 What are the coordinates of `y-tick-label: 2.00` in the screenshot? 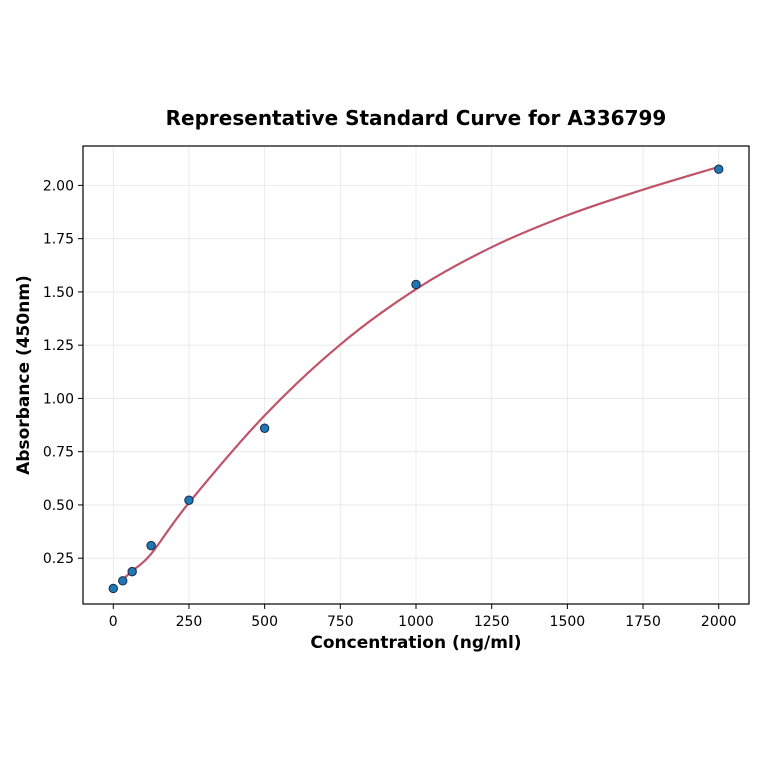 It's located at (58, 186).